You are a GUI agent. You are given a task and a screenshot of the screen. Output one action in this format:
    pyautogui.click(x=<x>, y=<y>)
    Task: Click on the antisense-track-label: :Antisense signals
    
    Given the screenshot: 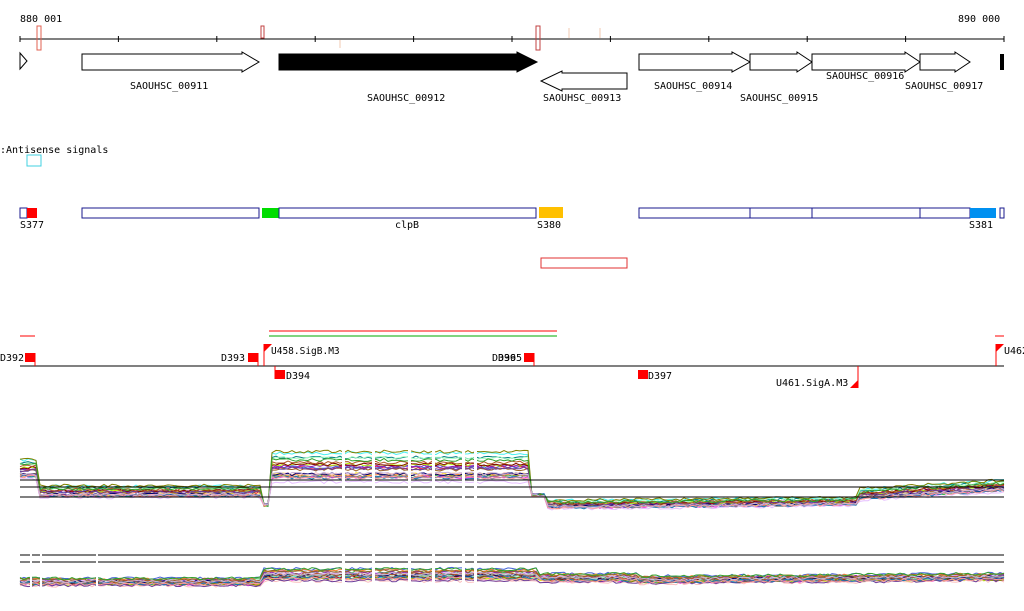 What is the action you would take?
    pyautogui.click(x=54, y=150)
    